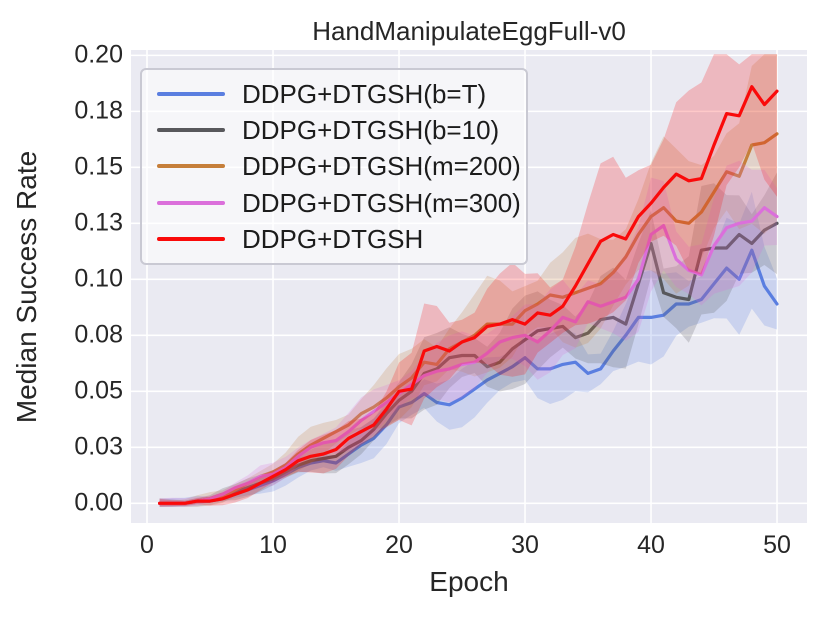  What do you see at coordinates (98, 166) in the screenshot?
I see `y-tick-label: 0.15` at bounding box center [98, 166].